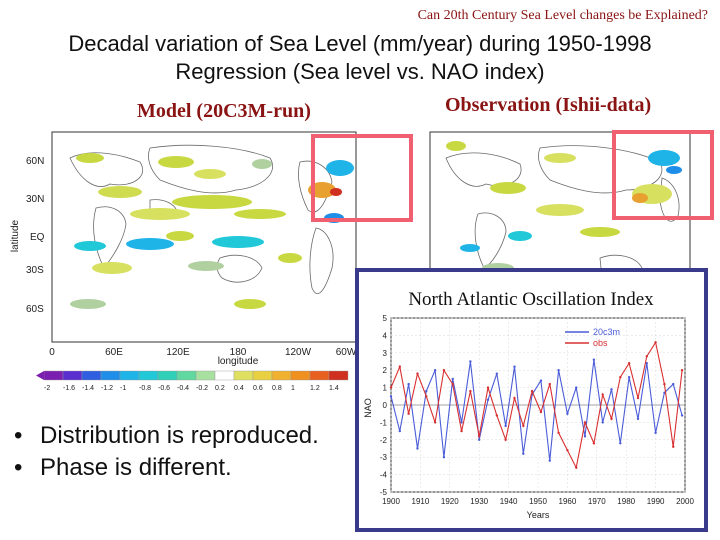  What do you see at coordinates (384, 457) in the screenshot?
I see `nao-y-tick: -3` at bounding box center [384, 457].